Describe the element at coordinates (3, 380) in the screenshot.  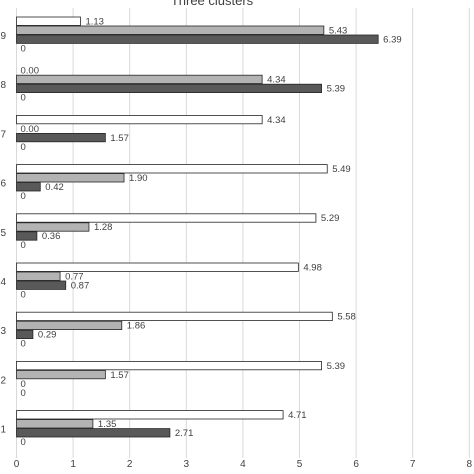
I see `category-label: 2` at that location.